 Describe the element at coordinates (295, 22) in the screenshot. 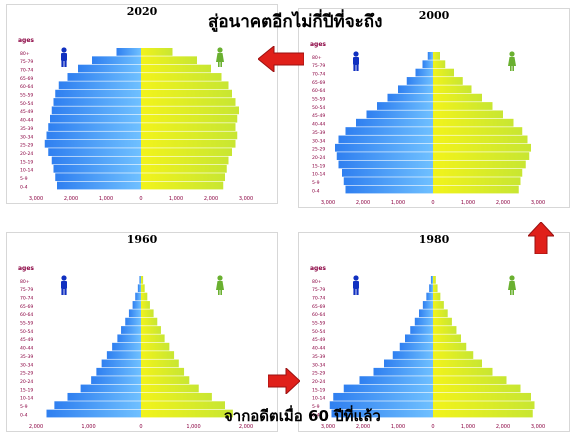

I see `future-caption: สู่อนาคตอีกไม่กี่ปีที่จะถึง` at that location.